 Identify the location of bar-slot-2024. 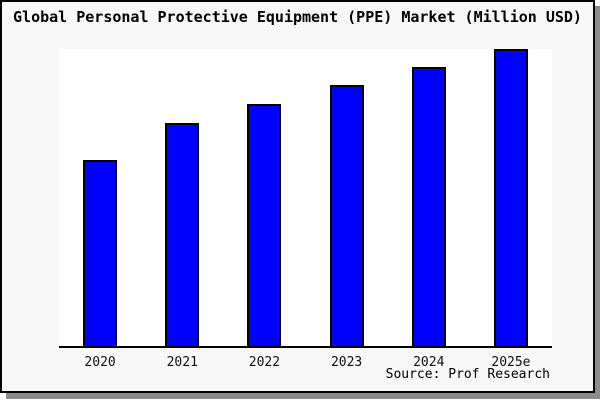
(429, 206).